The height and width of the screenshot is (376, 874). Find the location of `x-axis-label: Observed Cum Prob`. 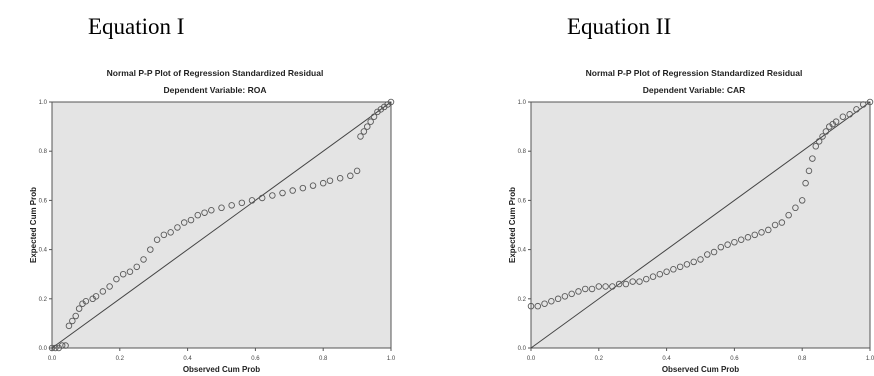

x-axis-label: Observed Cum Prob is located at coordinates (221, 369).